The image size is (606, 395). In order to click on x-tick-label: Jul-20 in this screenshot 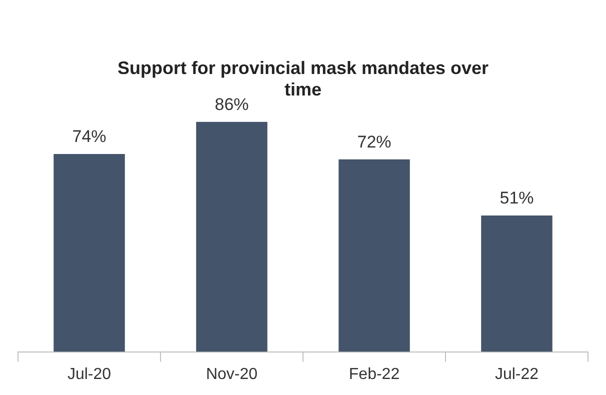, I will do `click(89, 374)`.